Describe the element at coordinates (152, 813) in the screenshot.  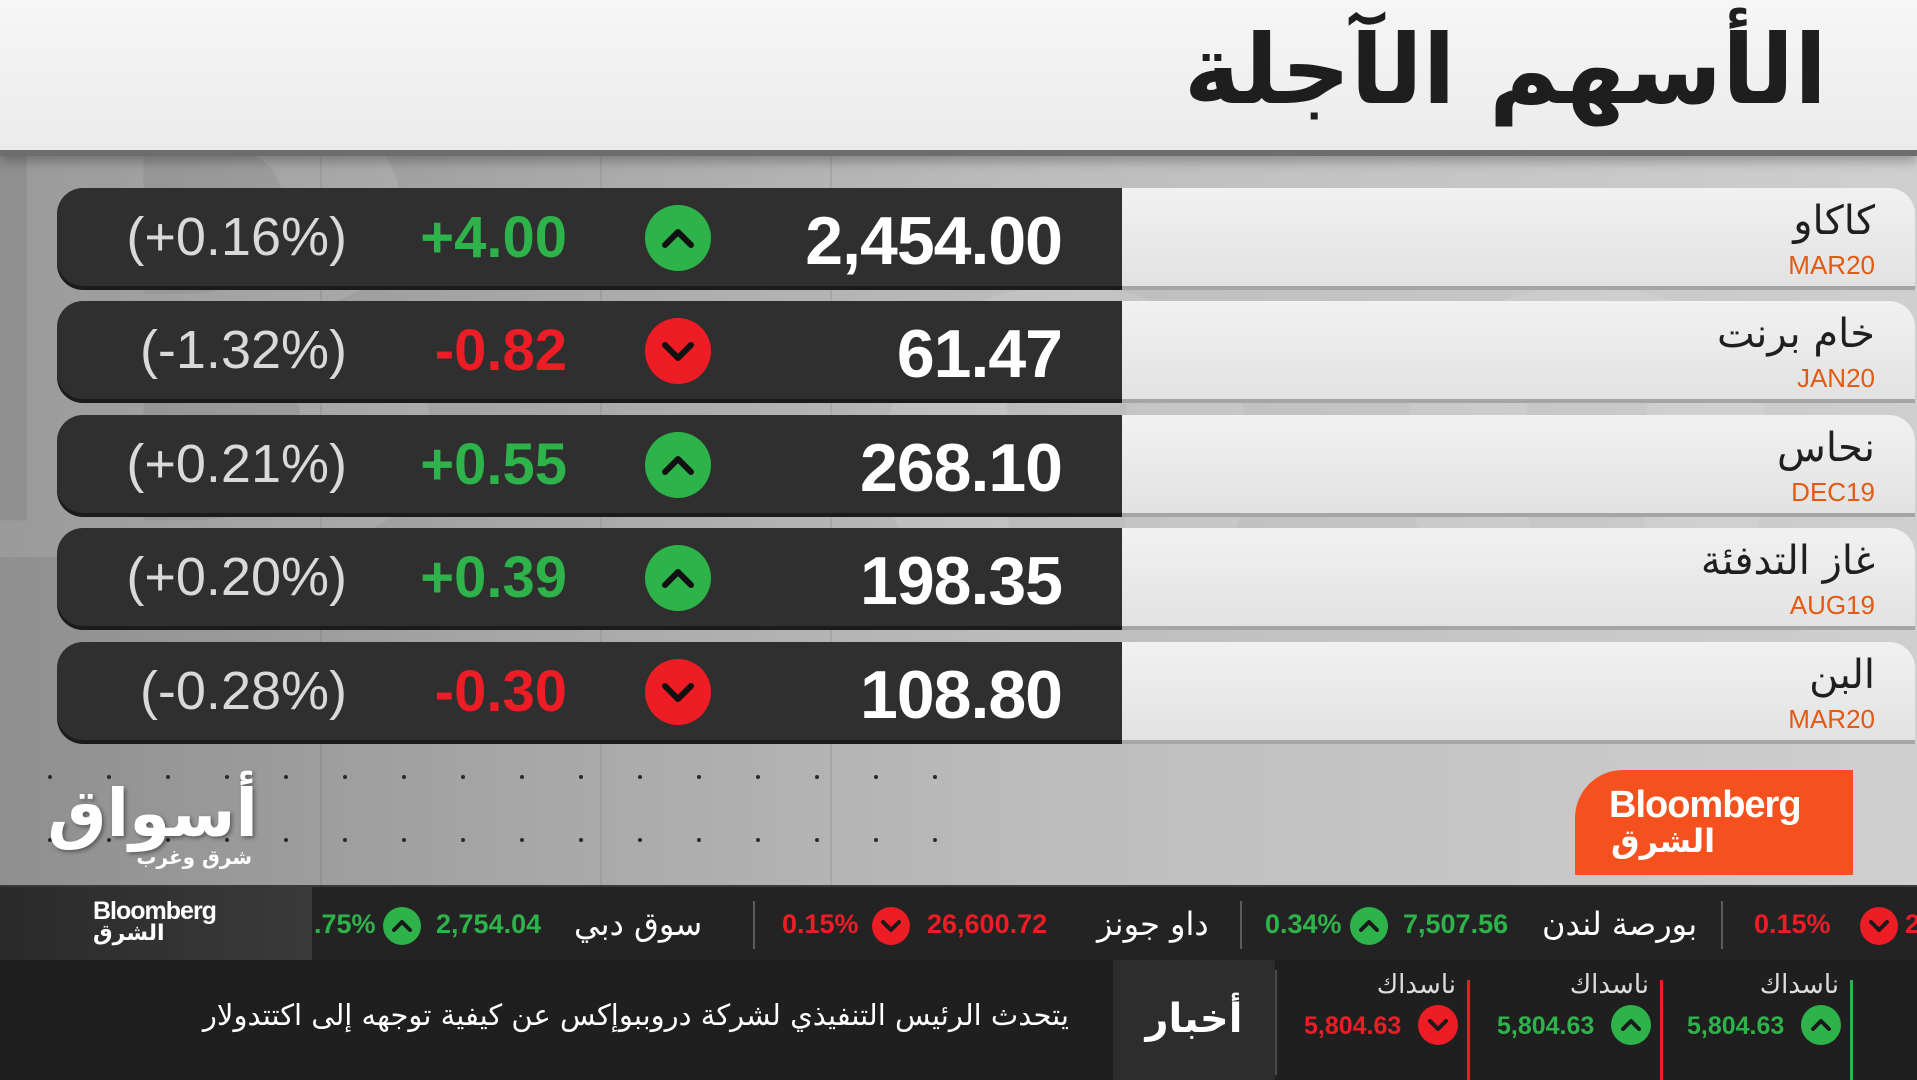
I see `aswaq-logo-text: أسواق` at that location.